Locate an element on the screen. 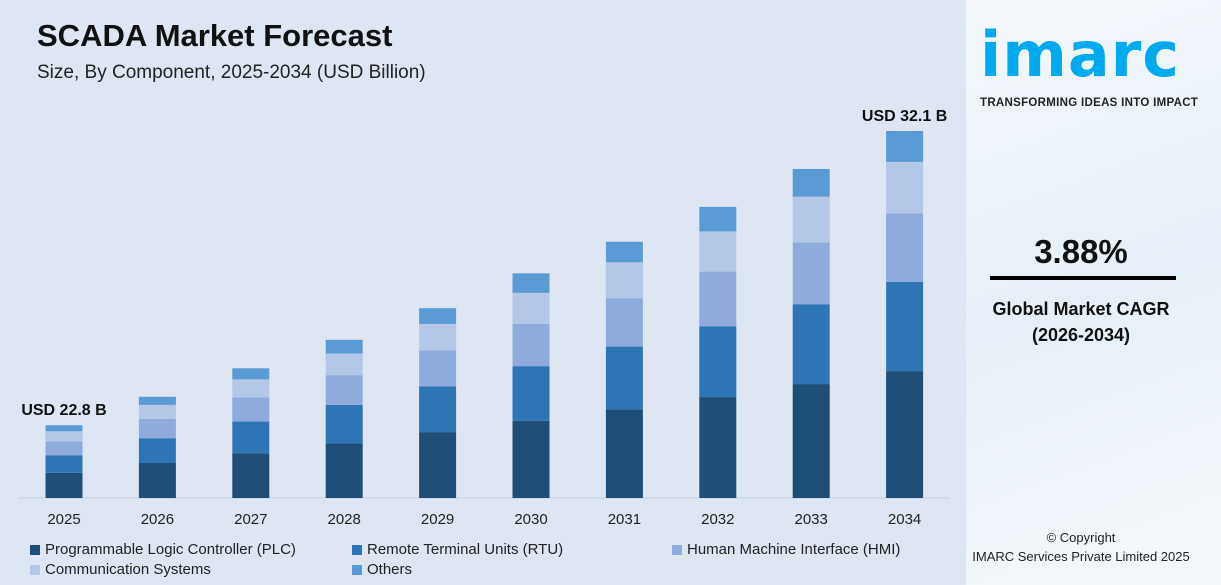 Image resolution: width=1221 pixels, height=585 pixels. cagr-label: Global Market CAGR (2026-2034) is located at coordinates (1081, 322).